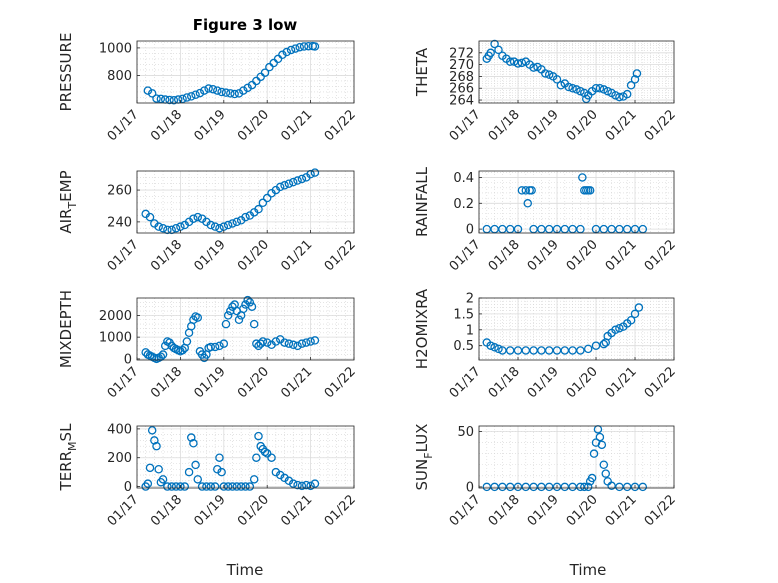  I want to click on panel-6-background, so click(245, 457).